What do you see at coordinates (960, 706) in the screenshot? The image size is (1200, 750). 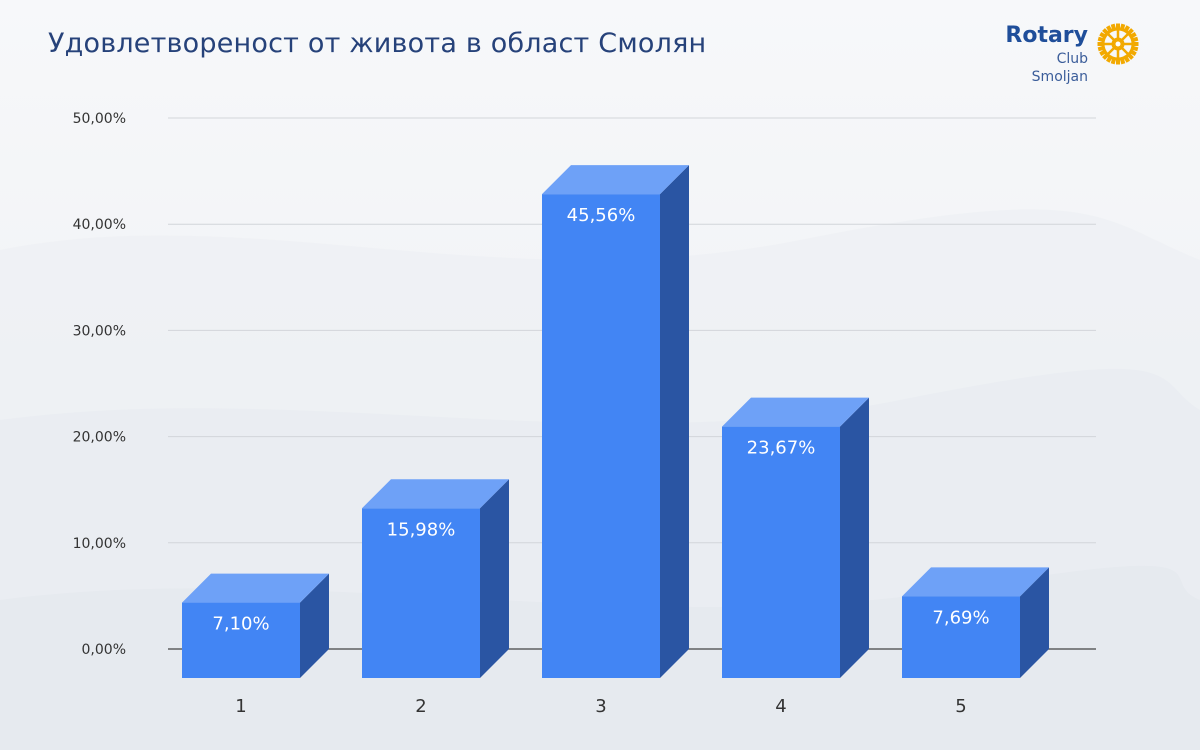 I see `x-tick-label: 5` at bounding box center [960, 706].